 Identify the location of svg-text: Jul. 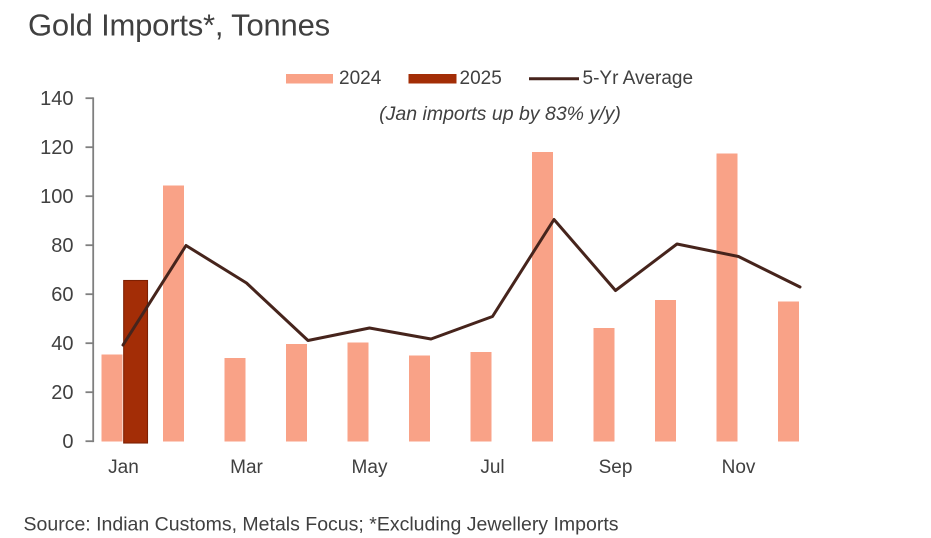
(492, 467).